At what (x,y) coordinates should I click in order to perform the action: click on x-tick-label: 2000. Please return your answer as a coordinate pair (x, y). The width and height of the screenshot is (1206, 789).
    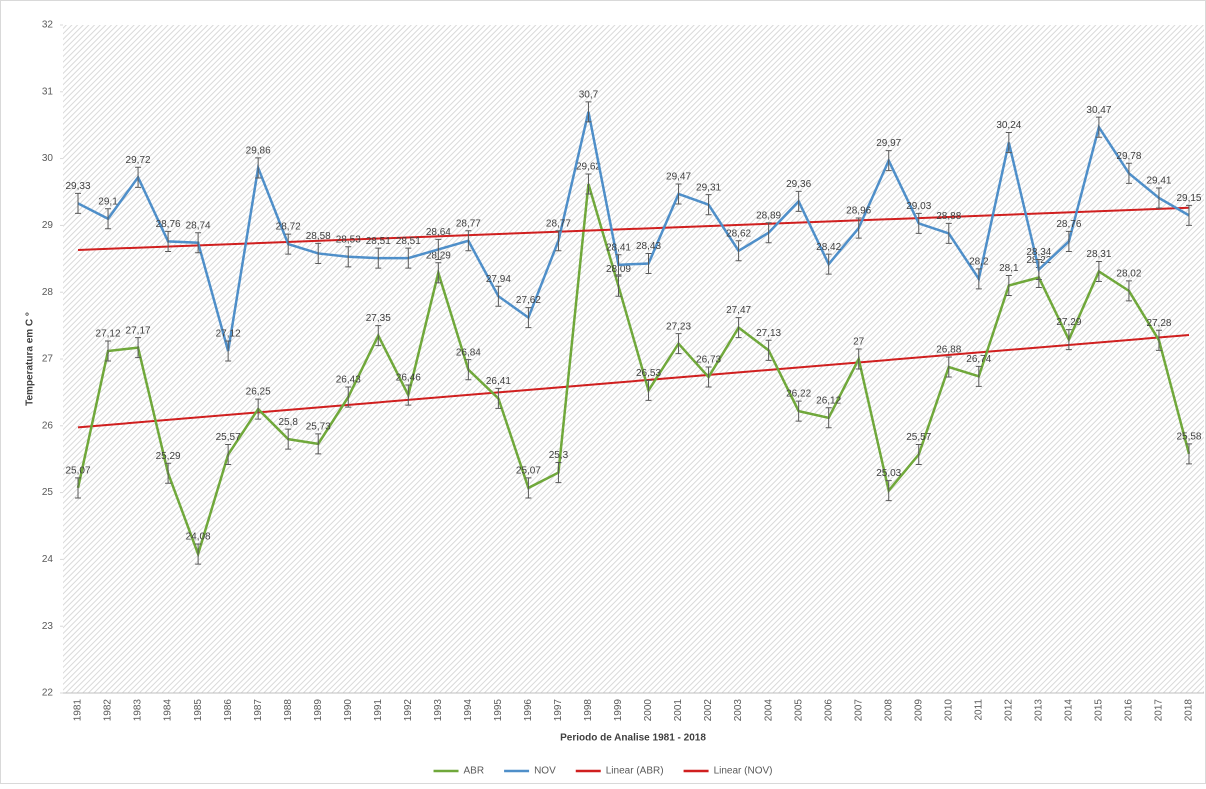
    Looking at the image, I should click on (648, 710).